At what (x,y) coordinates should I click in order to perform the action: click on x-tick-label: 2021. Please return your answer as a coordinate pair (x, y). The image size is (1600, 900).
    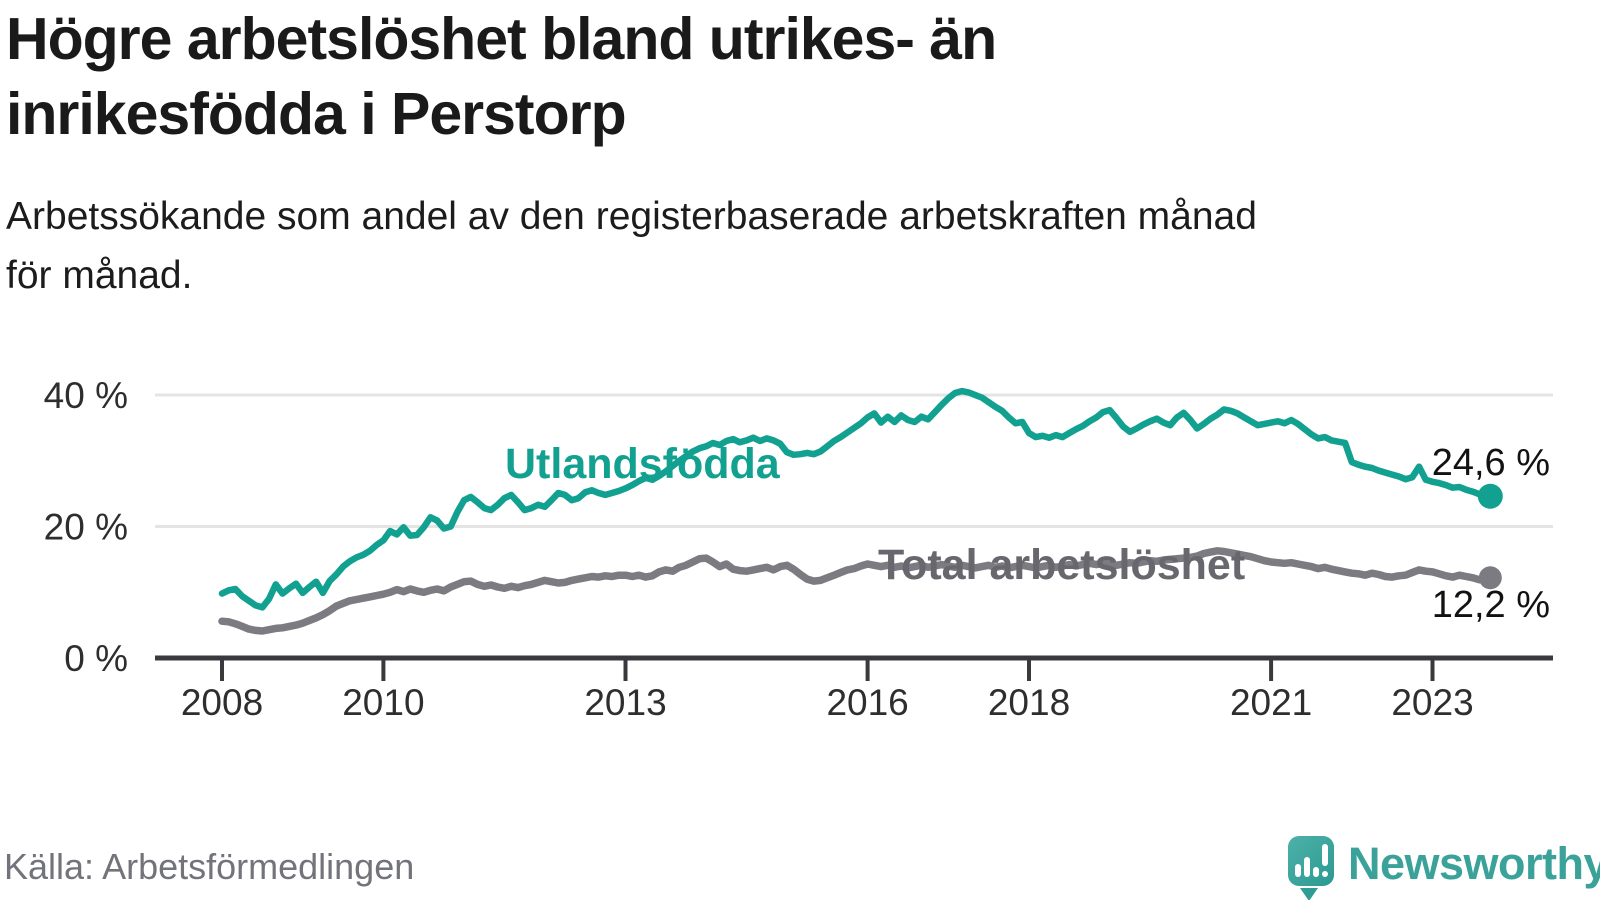
    Looking at the image, I should click on (1271, 702).